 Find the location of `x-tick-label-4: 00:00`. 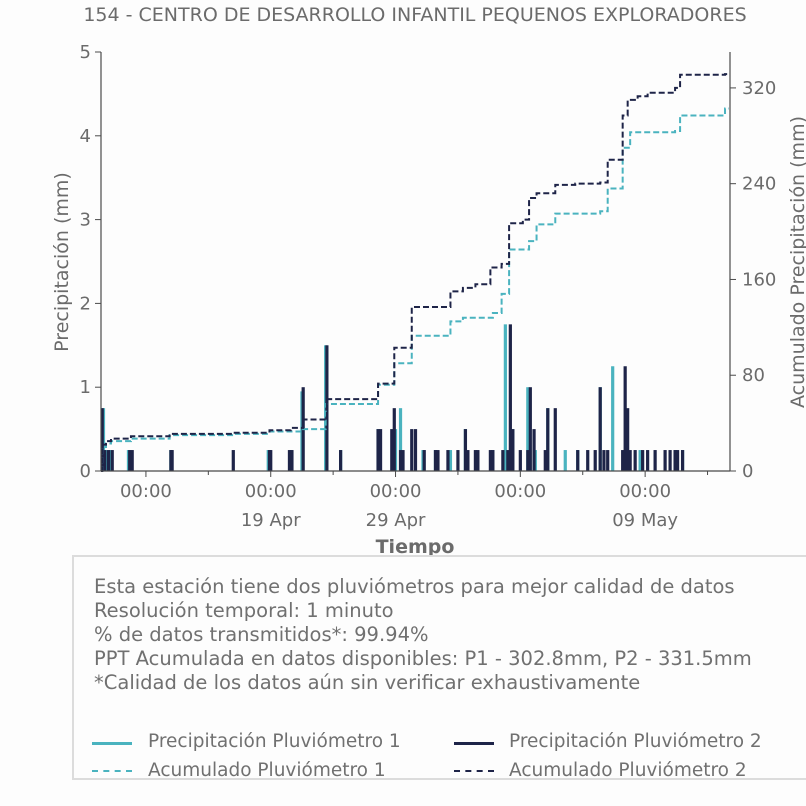

x-tick-label-4: 00:00 is located at coordinates (645, 491).